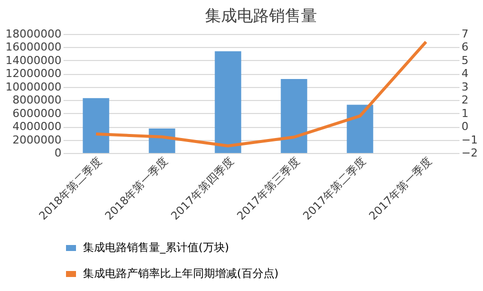 The width and height of the screenshot is (483, 291). Describe the element at coordinates (465, 100) in the screenshot. I see `y2-tick-label: 2` at that location.